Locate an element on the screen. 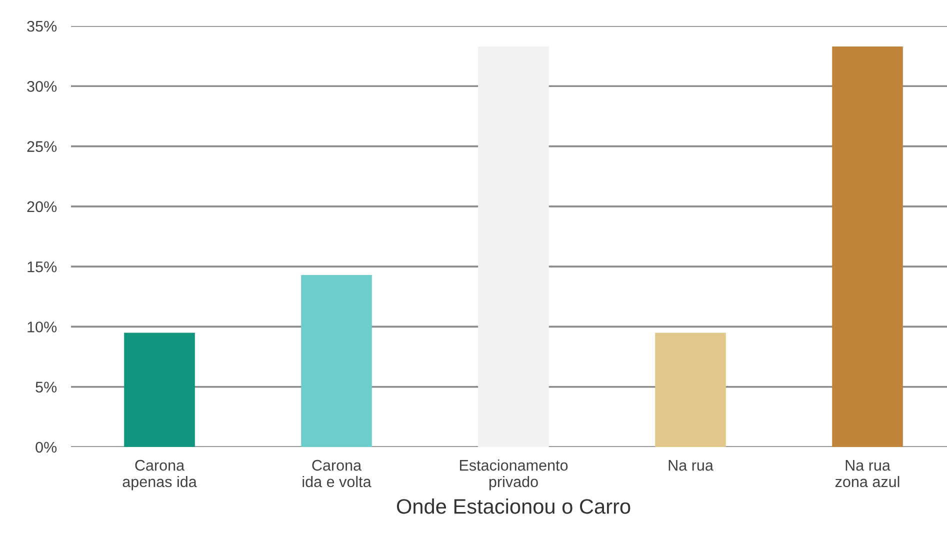  y-tick-label: 25% is located at coordinates (42, 146).